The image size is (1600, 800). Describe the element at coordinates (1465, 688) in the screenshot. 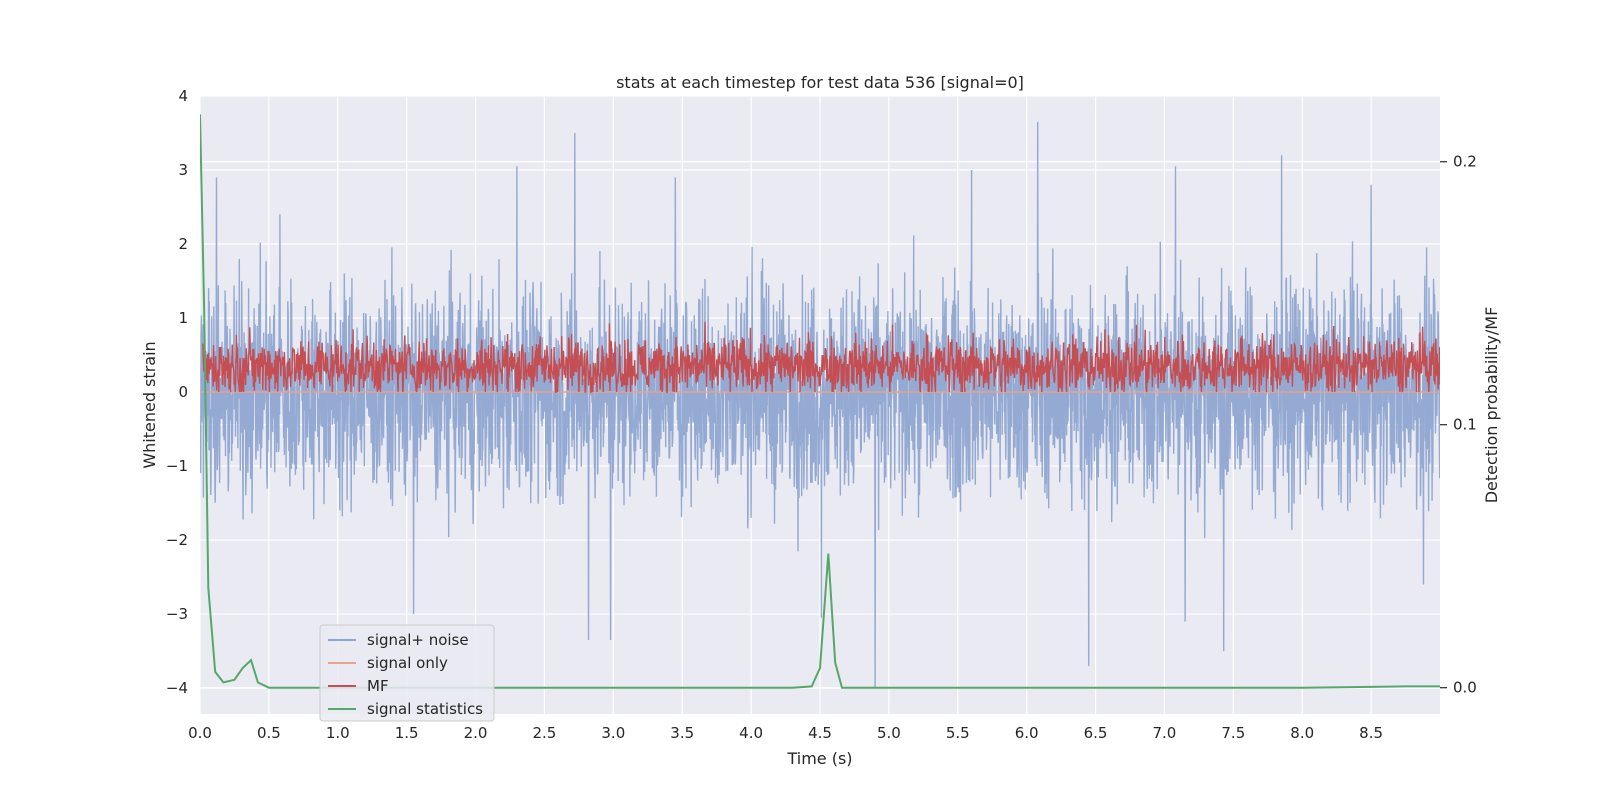

I see `y2-tick-label: 0.0` at that location.